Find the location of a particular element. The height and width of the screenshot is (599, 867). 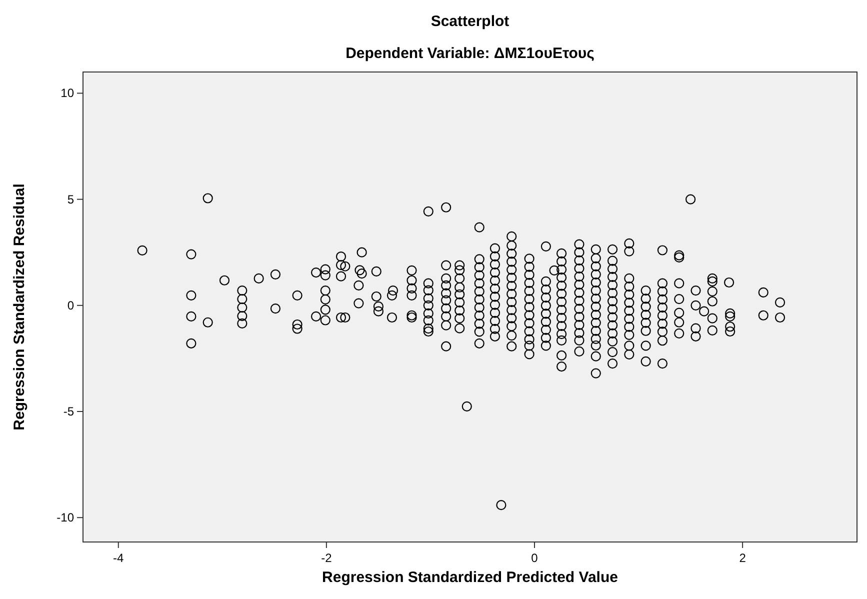

chart-title: Scatterplot is located at coordinates (470, 21).